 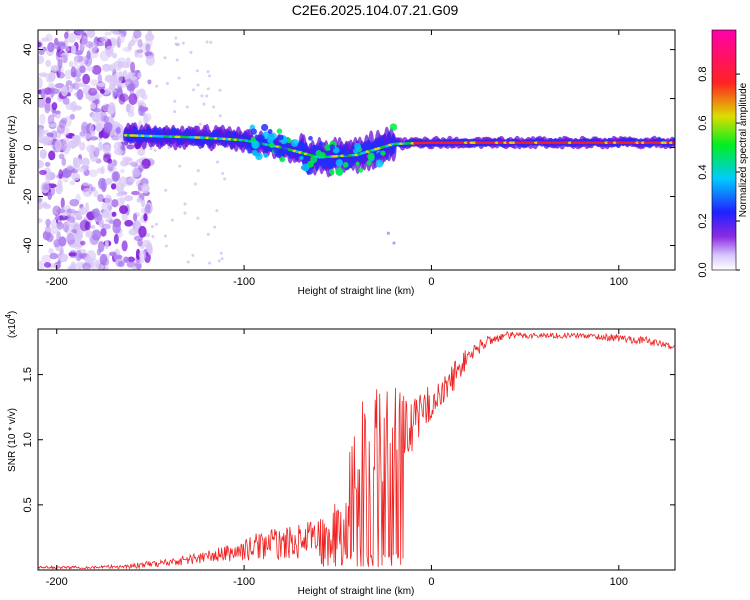 I want to click on y-tick-label: 1.0, so click(x=28, y=439).